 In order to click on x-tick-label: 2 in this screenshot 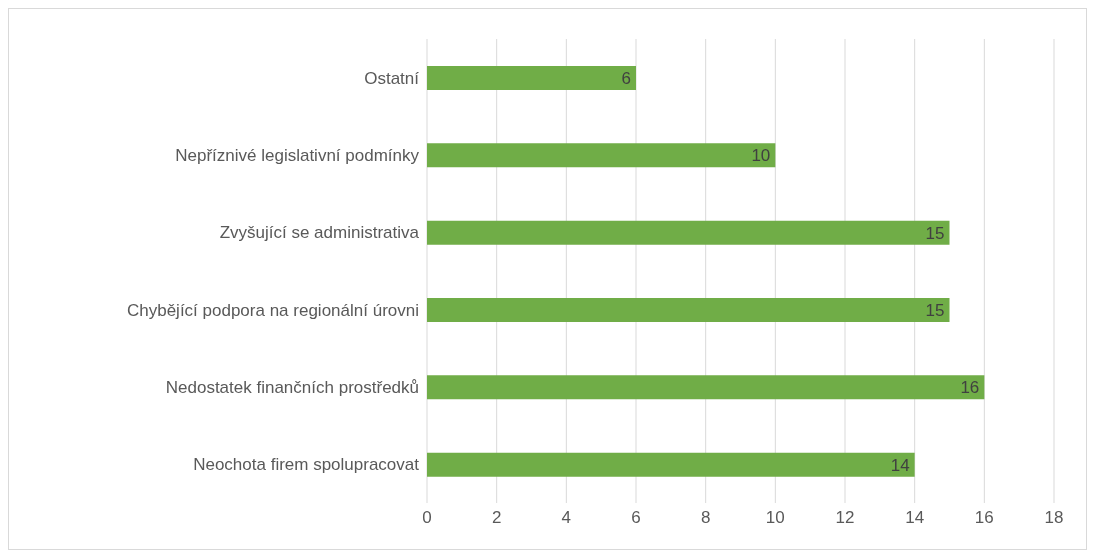, I will do `click(496, 518)`.